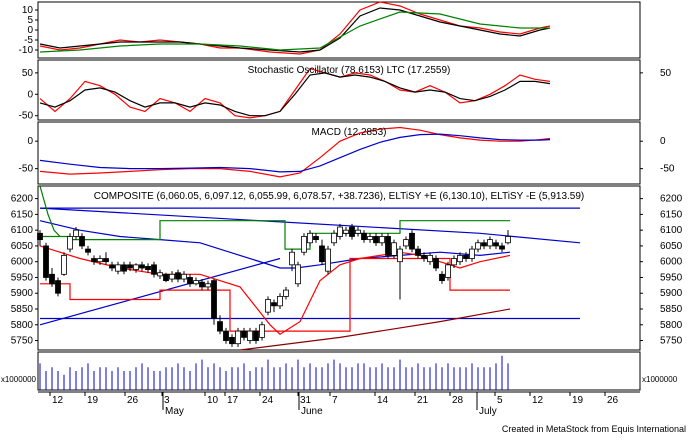 Image resolution: width=692 pixels, height=440 pixels. I want to click on right-tick-label: 5750, so click(671, 341).